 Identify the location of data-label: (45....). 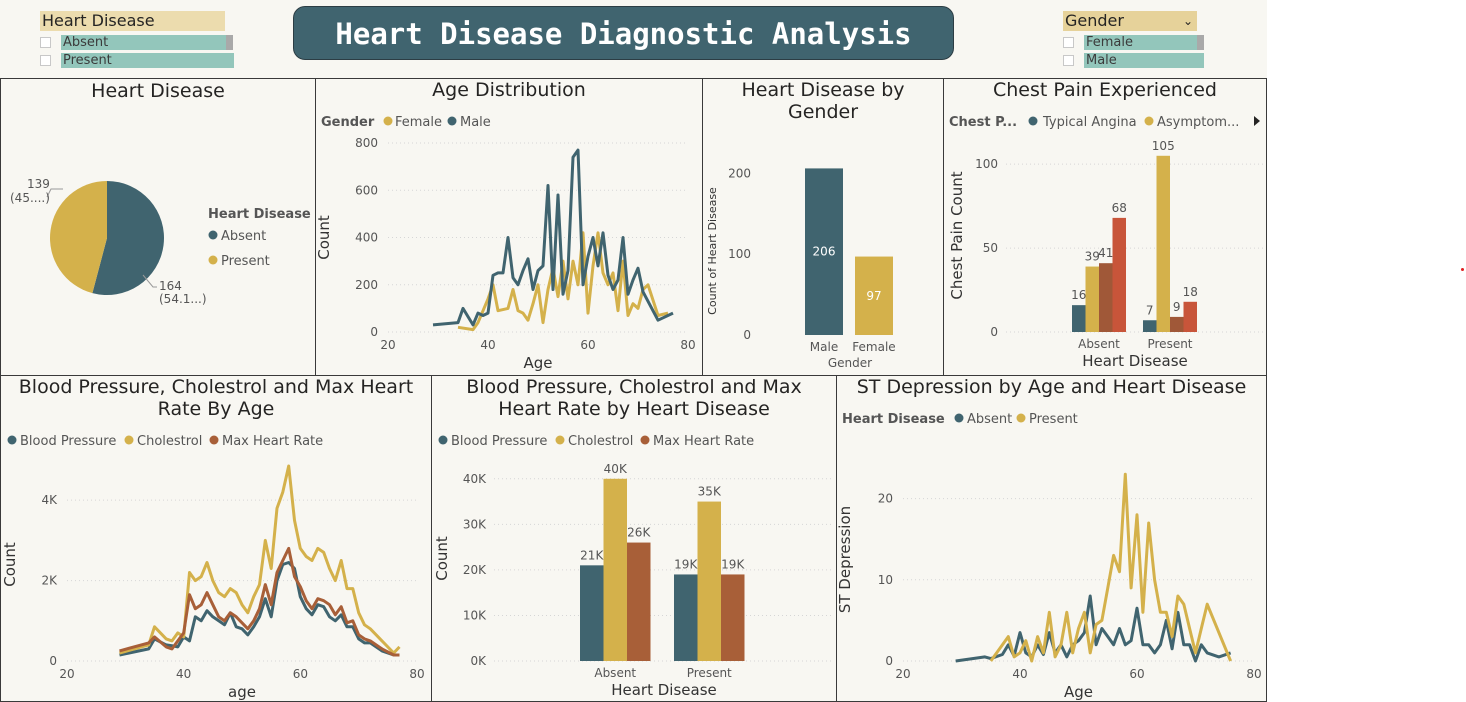
(30, 198).